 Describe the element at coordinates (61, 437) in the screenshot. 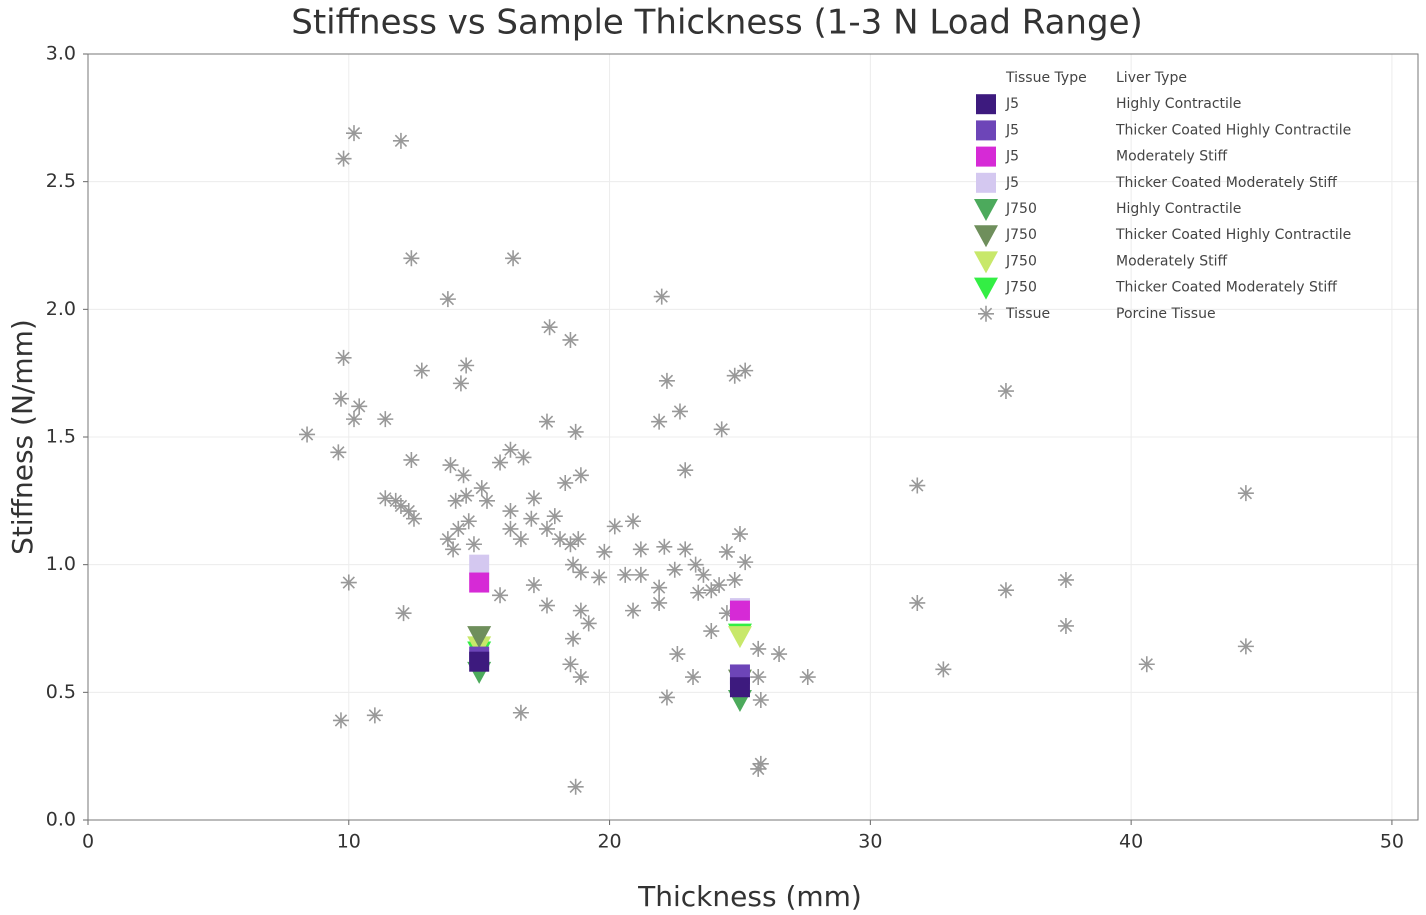

I see `y-tick-label: 1.5` at that location.